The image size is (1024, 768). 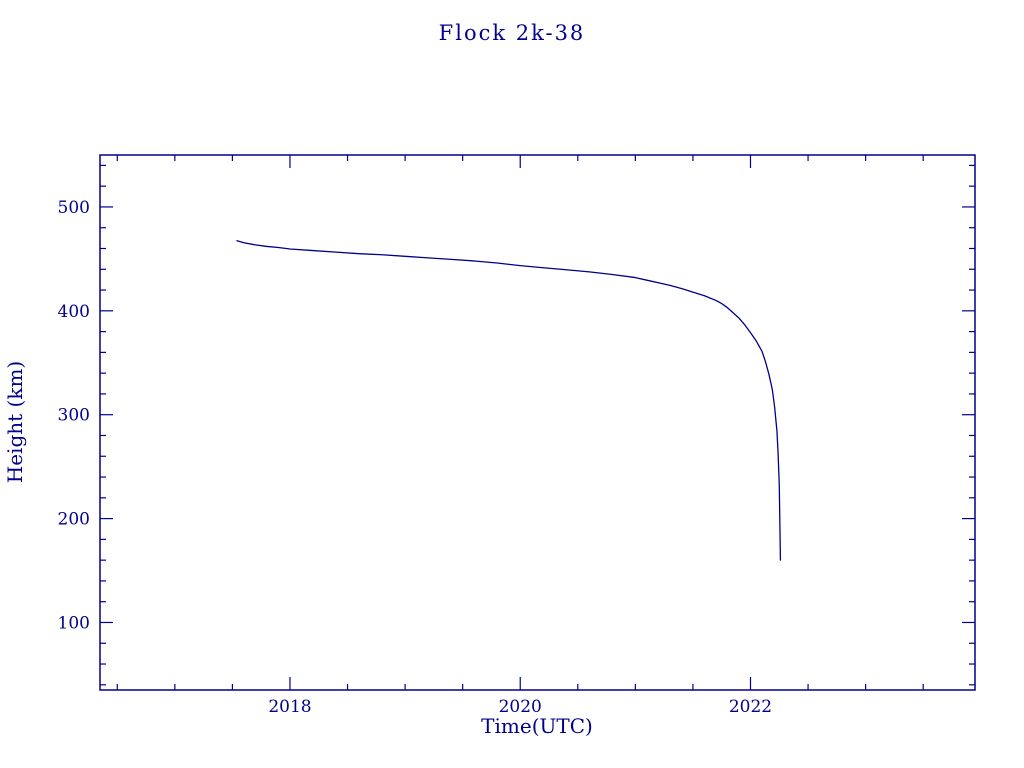 What do you see at coordinates (74, 416) in the screenshot?
I see `y-tick-label: 300` at bounding box center [74, 416].